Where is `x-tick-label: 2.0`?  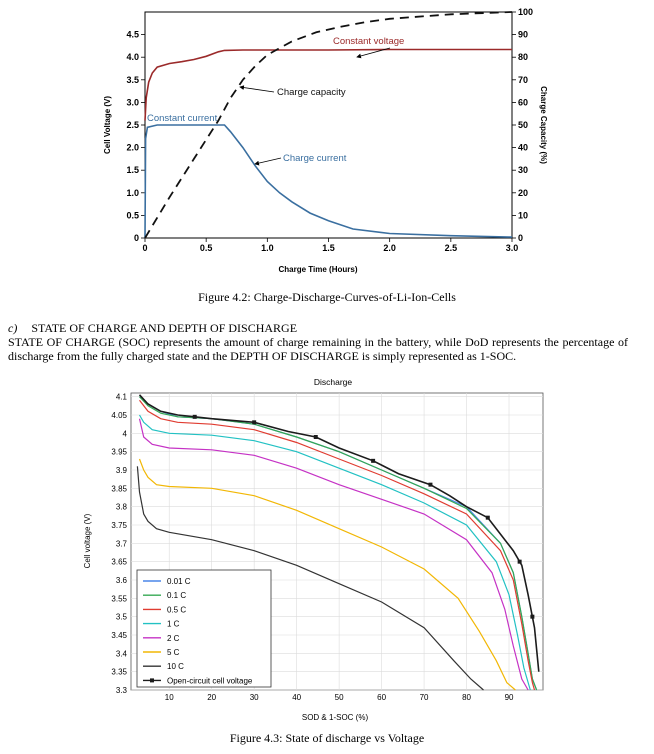
x-tick-label: 2.0 is located at coordinates (389, 248).